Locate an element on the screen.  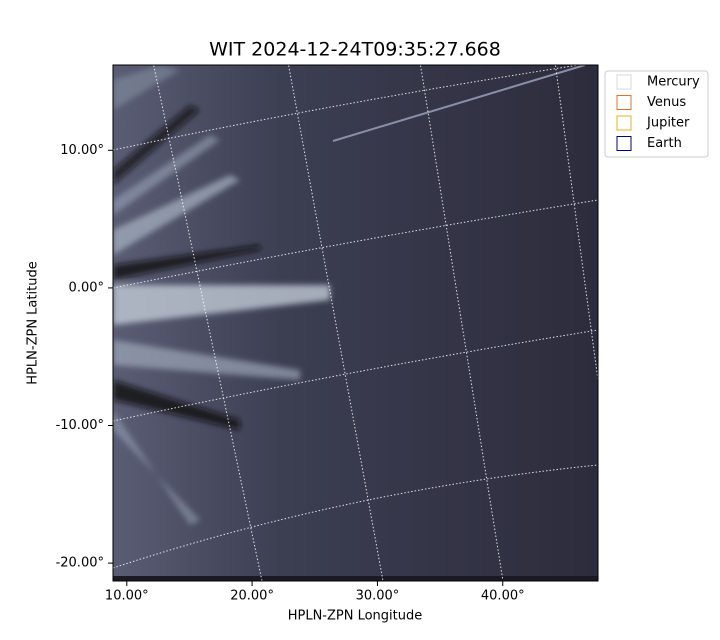
x-tick-label: 30.00° is located at coordinates (378, 596).